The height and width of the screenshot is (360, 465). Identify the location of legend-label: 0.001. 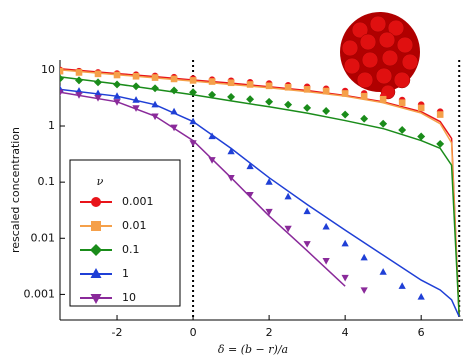
(138, 201).